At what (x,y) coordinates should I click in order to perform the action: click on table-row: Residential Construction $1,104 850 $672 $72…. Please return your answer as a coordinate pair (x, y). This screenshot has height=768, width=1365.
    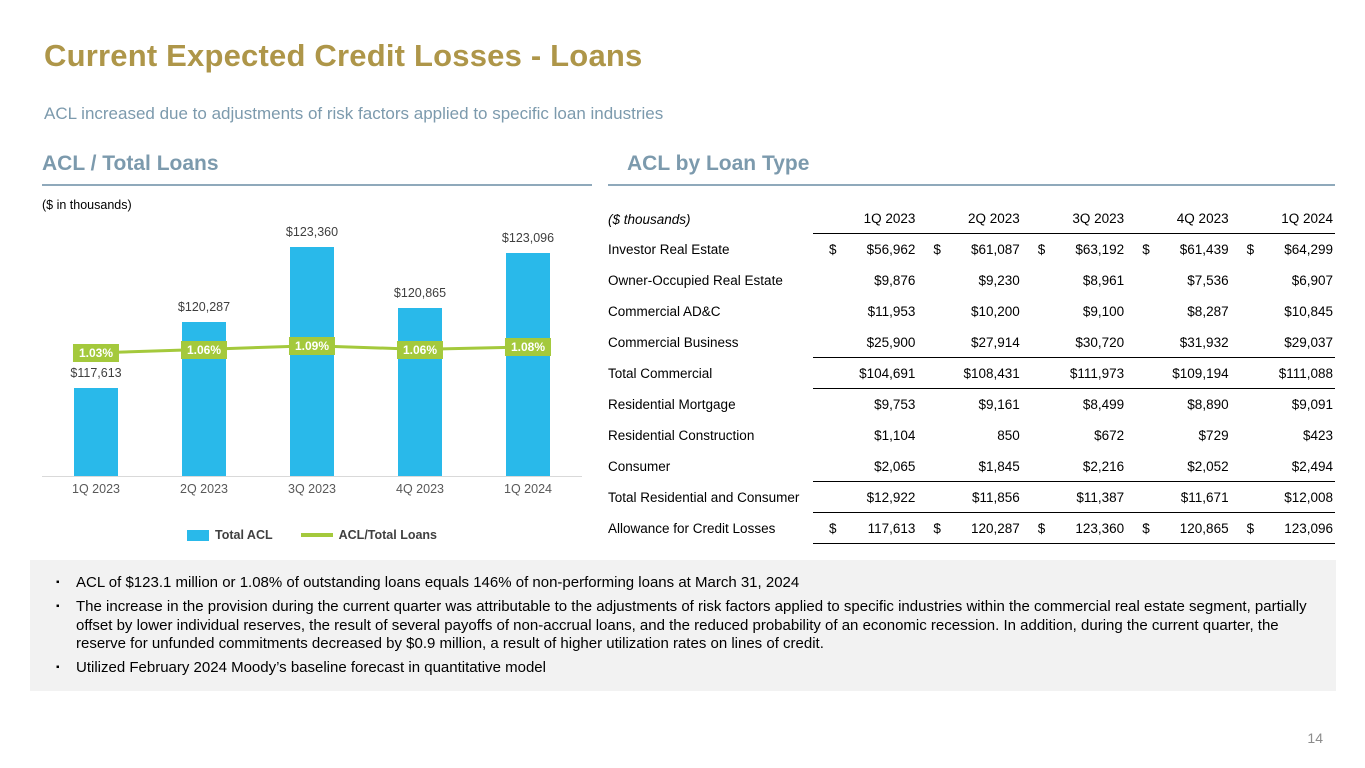
    Looking at the image, I should click on (971, 435).